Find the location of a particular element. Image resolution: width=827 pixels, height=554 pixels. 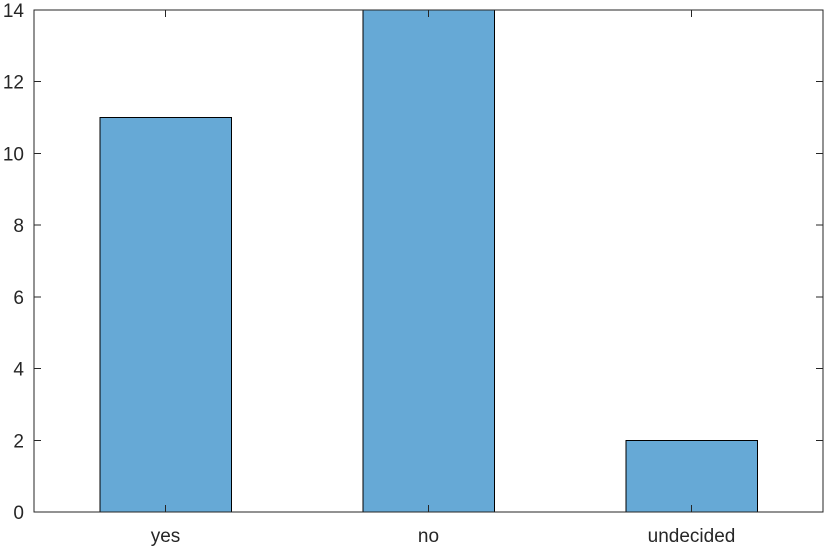

y-tick-label-10: 10 is located at coordinates (13, 154).